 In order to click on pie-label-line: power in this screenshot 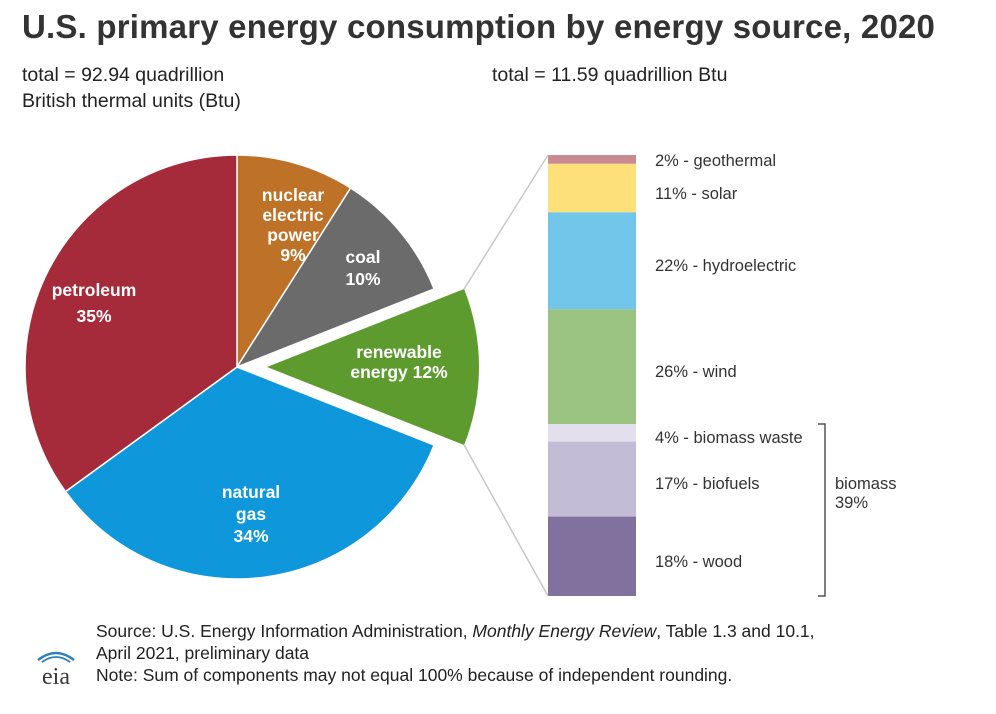, I will do `click(293, 235)`.